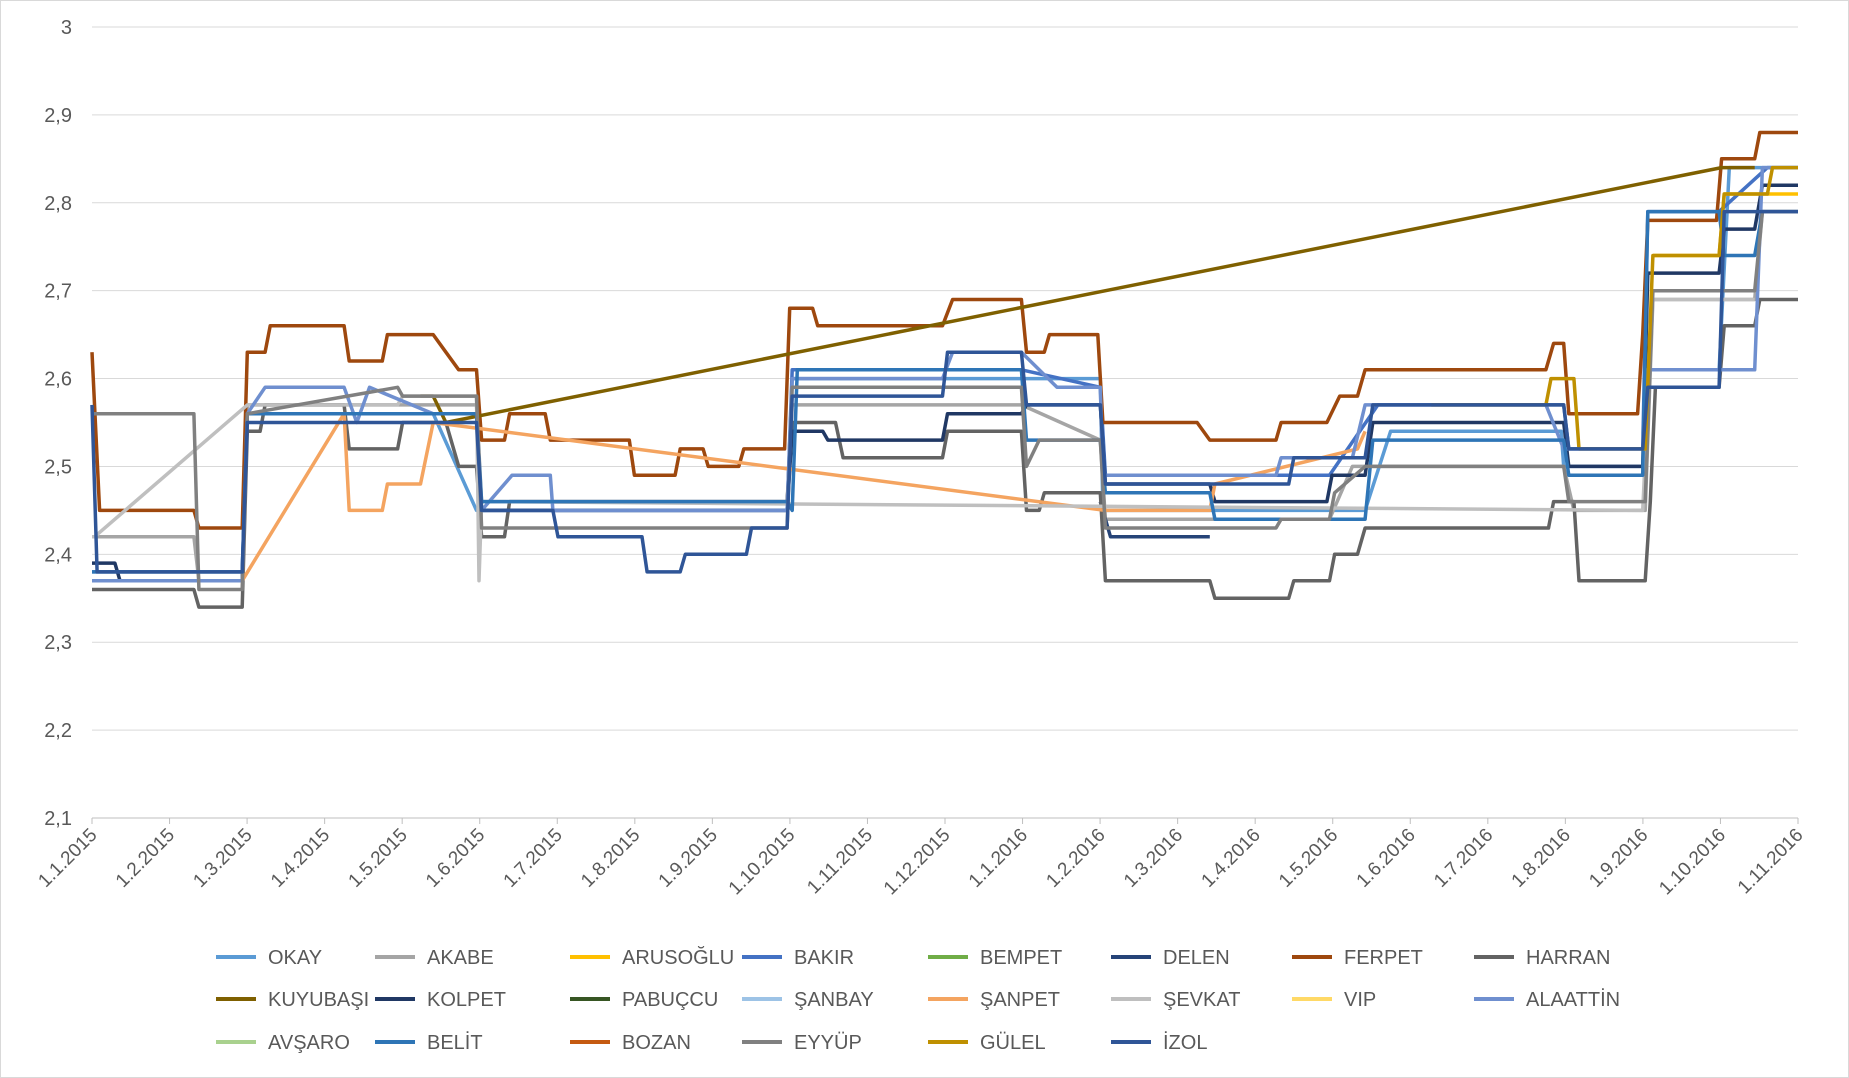 This screenshot has height=1078, width=1849. Describe the element at coordinates (1075, 858) in the screenshot. I see `x-tick-label: 1.2.2016` at that location.